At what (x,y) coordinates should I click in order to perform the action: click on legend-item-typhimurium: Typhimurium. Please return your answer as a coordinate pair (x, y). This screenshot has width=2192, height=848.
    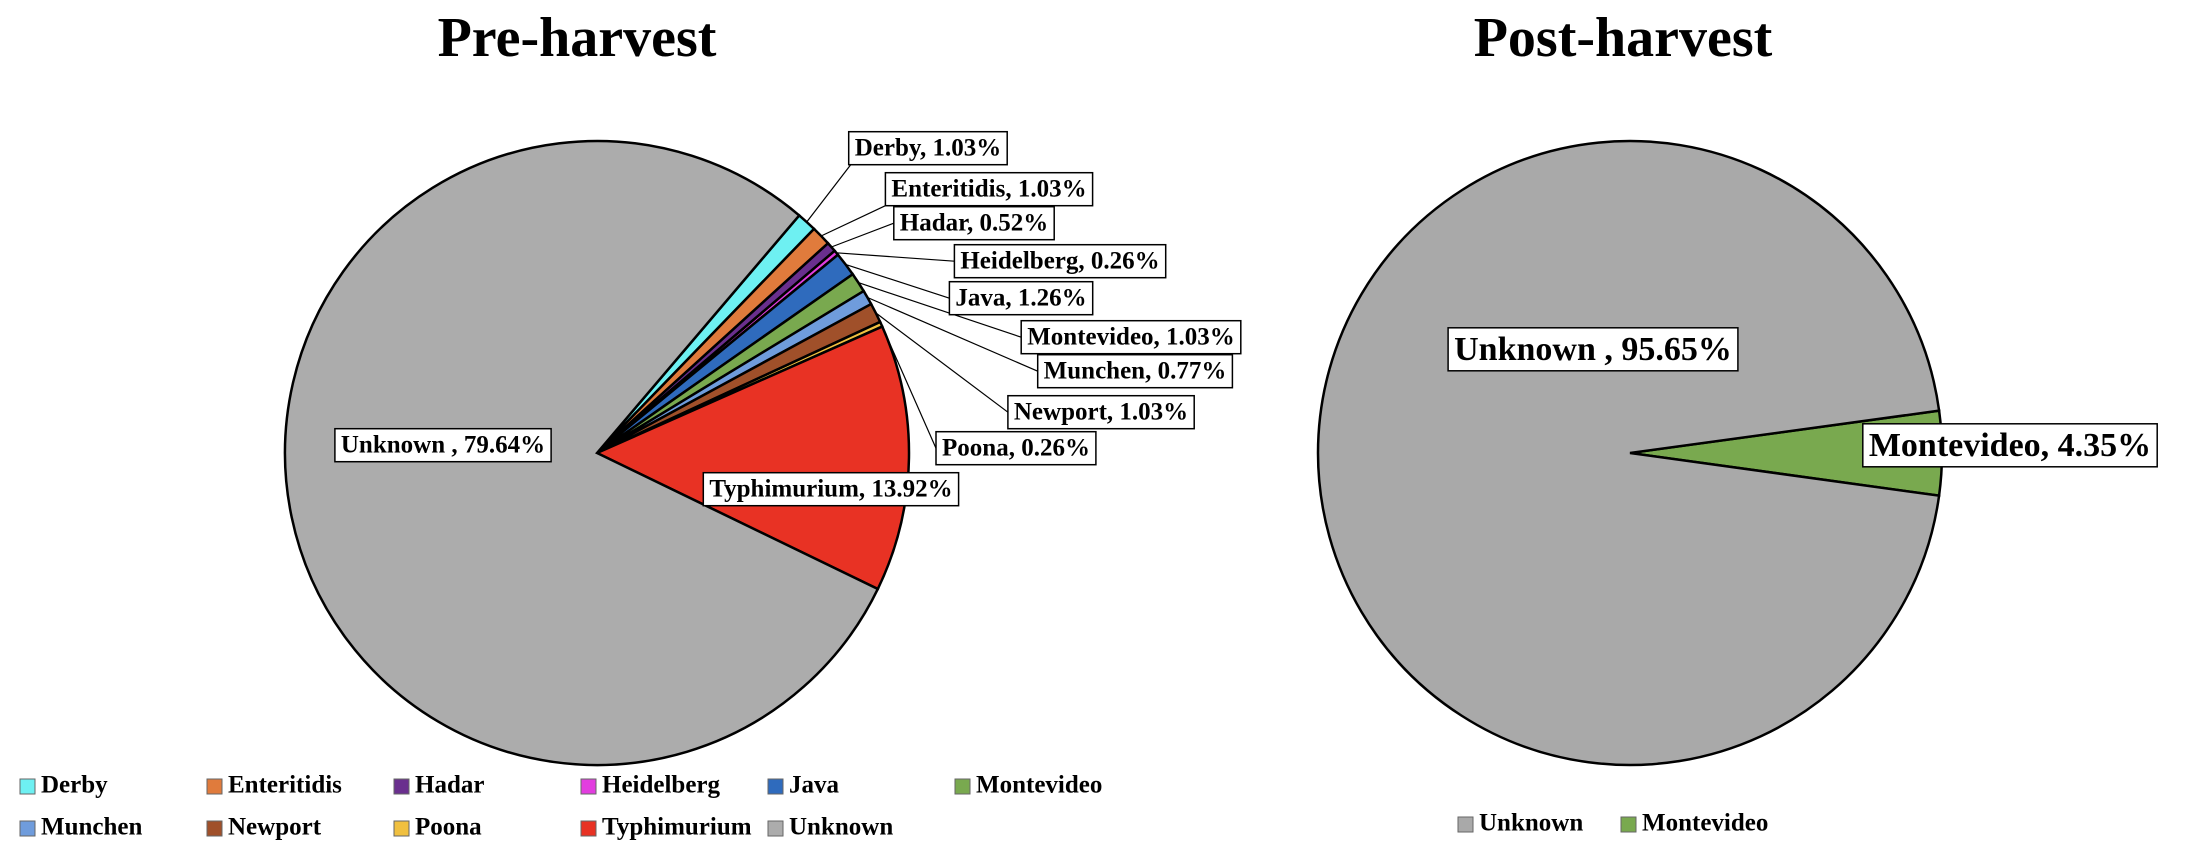
    Looking at the image, I should click on (666, 827).